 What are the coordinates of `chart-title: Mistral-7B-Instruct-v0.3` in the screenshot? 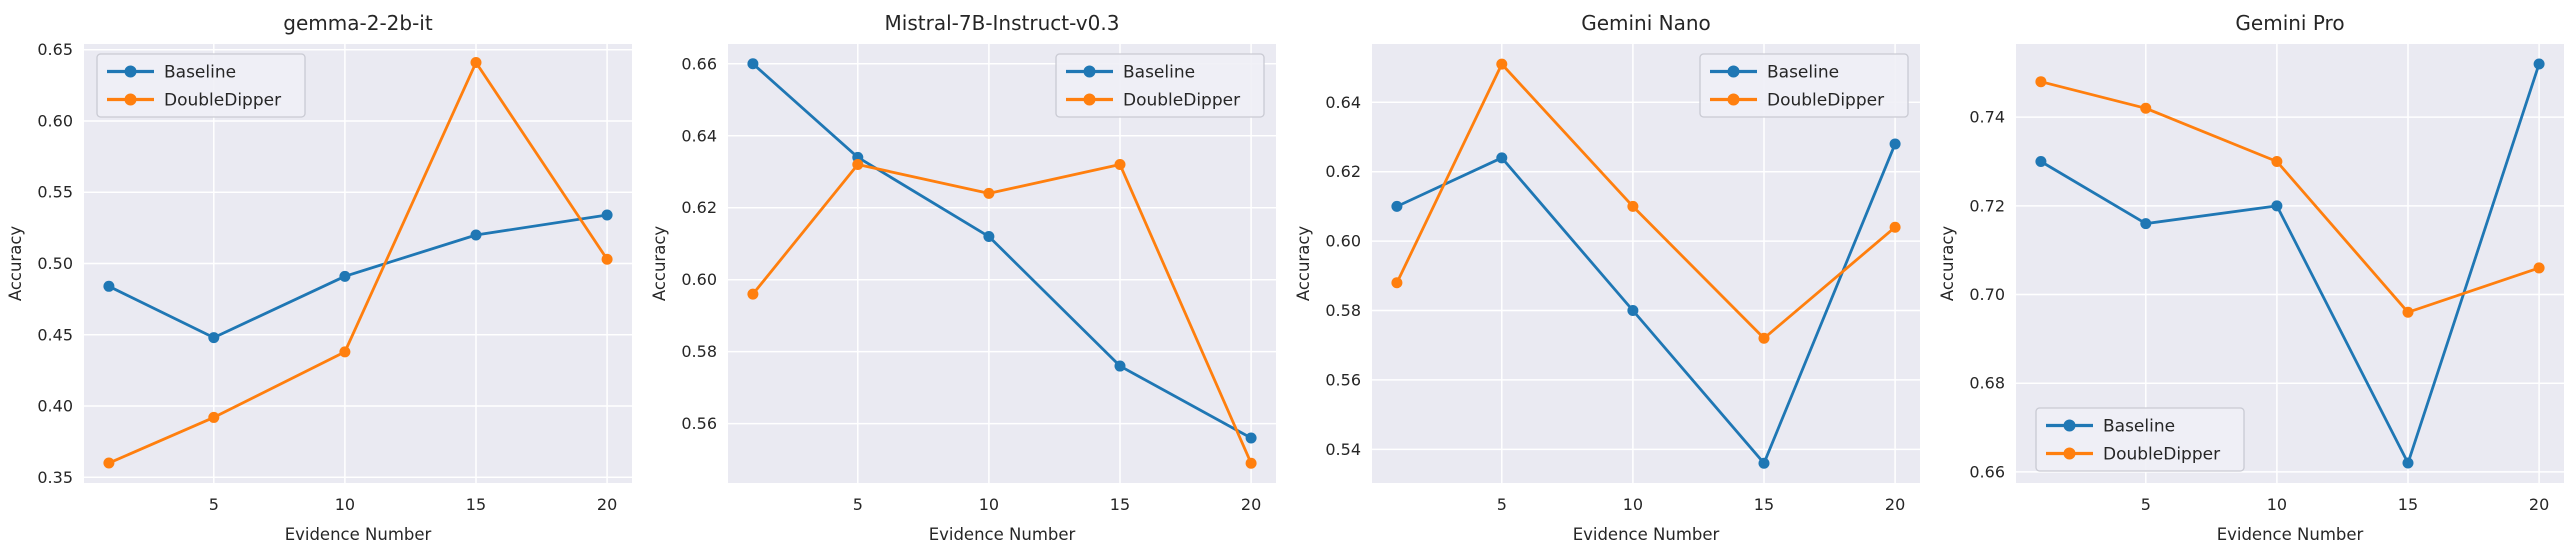 It's located at (1002, 23).